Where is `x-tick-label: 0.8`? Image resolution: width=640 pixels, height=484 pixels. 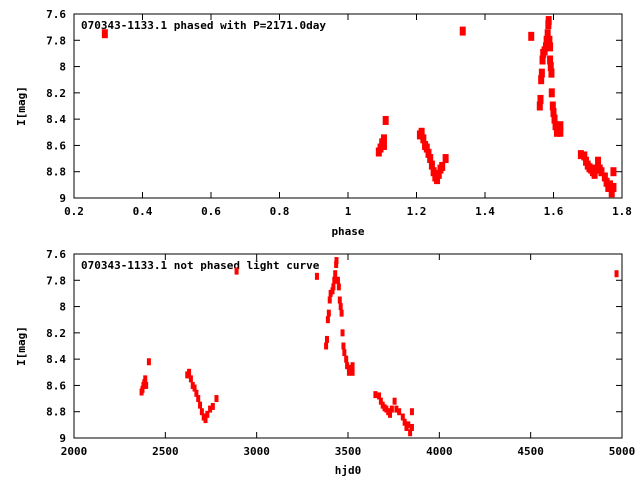 x-tick-label: 0.8 is located at coordinates (280, 211).